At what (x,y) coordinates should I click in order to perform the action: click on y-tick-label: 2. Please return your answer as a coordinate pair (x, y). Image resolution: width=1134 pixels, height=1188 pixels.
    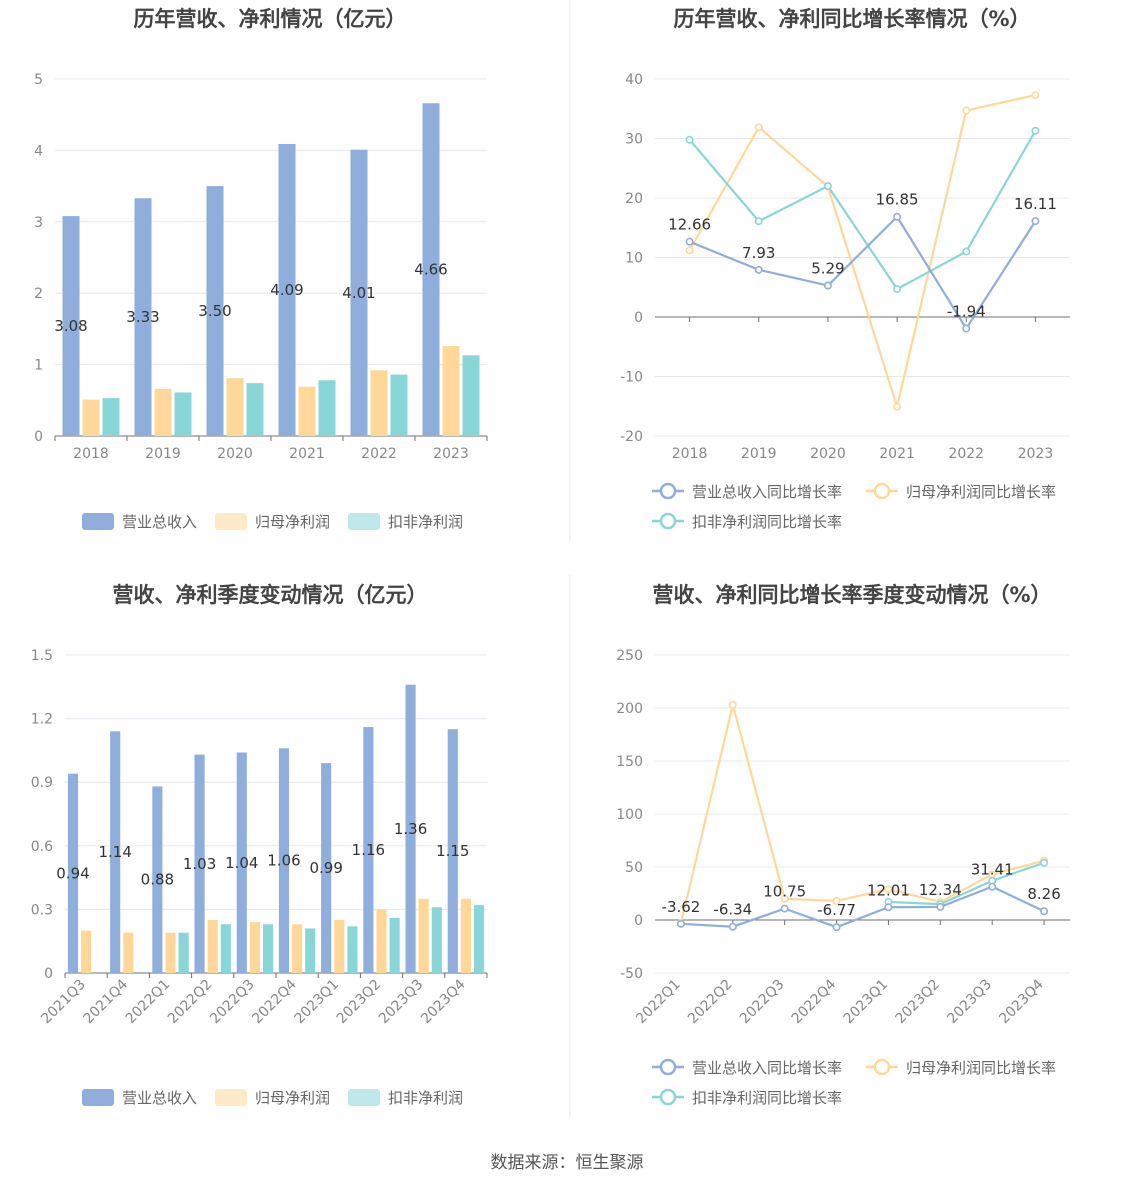
    Looking at the image, I should click on (38, 294).